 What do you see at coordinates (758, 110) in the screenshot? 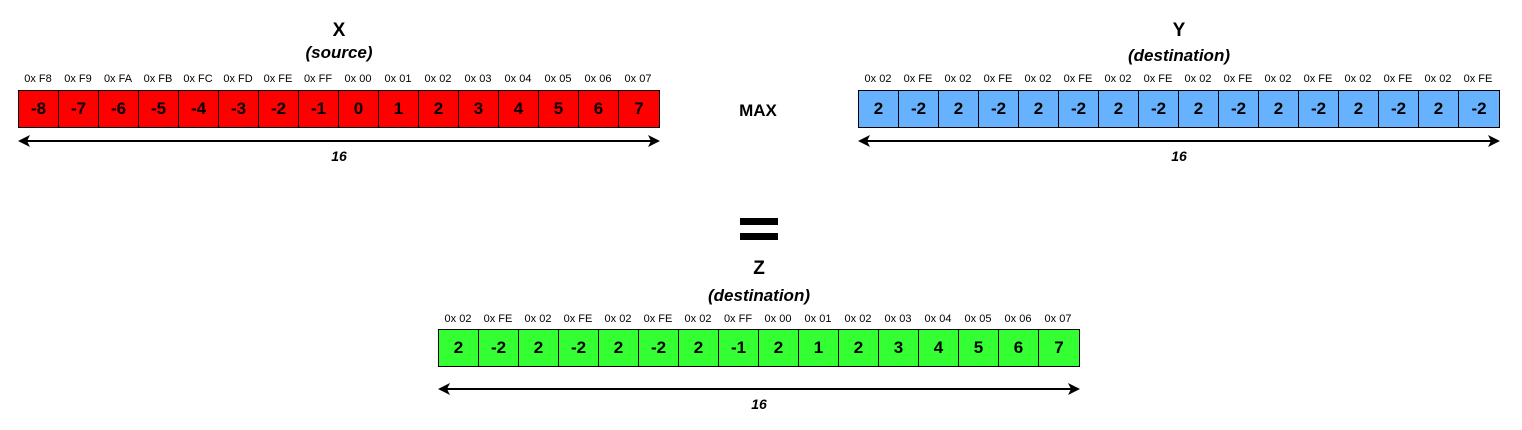
I see `operation-label: MAX` at bounding box center [758, 110].